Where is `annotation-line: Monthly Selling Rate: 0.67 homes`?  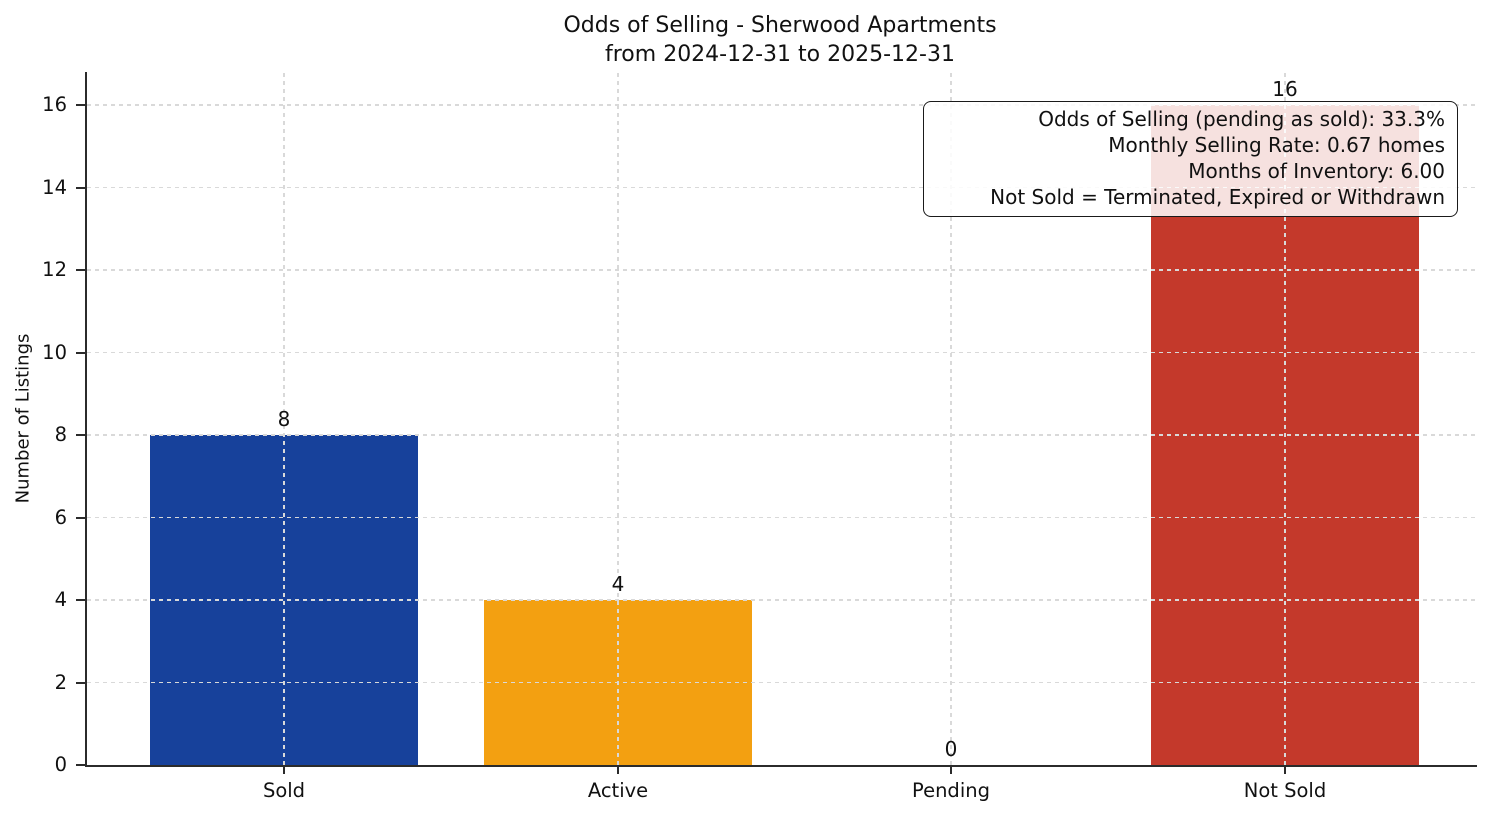 annotation-line: Monthly Selling Rate: 0.67 homes is located at coordinates (1276, 145).